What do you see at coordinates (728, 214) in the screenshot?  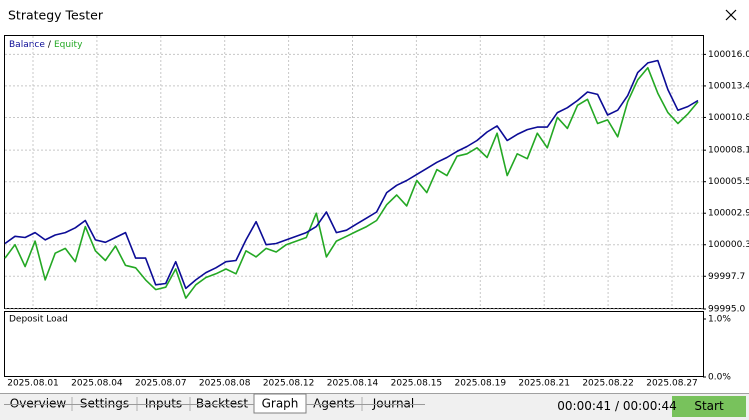 I see `y-tick-label: 100002.9` at bounding box center [728, 214].